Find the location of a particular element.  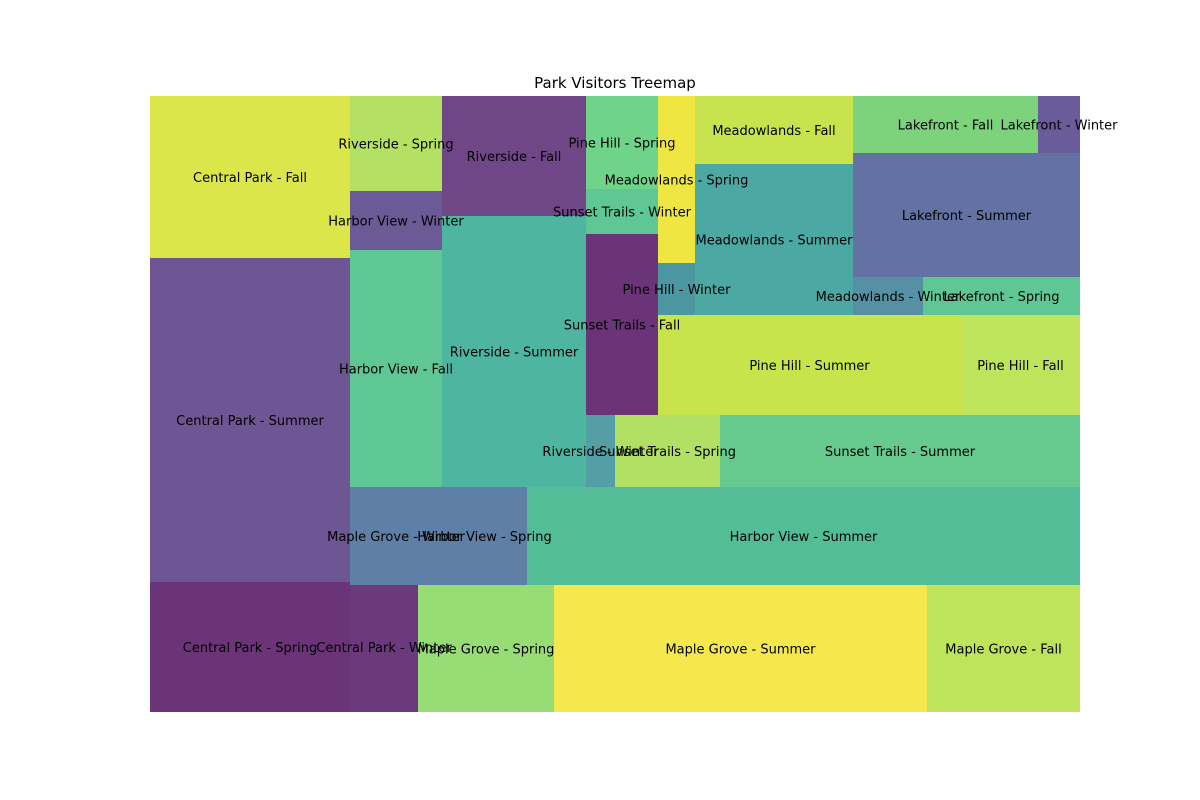

chart-title: Park Visitors Treemap is located at coordinates (615, 83).